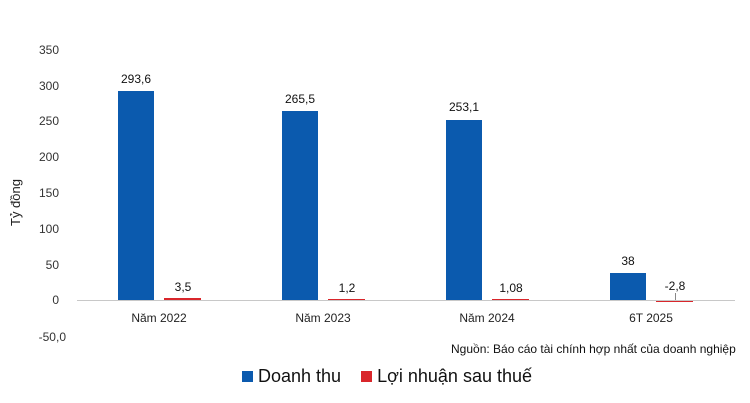  What do you see at coordinates (346, 299) in the screenshot?
I see `bar-profit-2023` at bounding box center [346, 299].